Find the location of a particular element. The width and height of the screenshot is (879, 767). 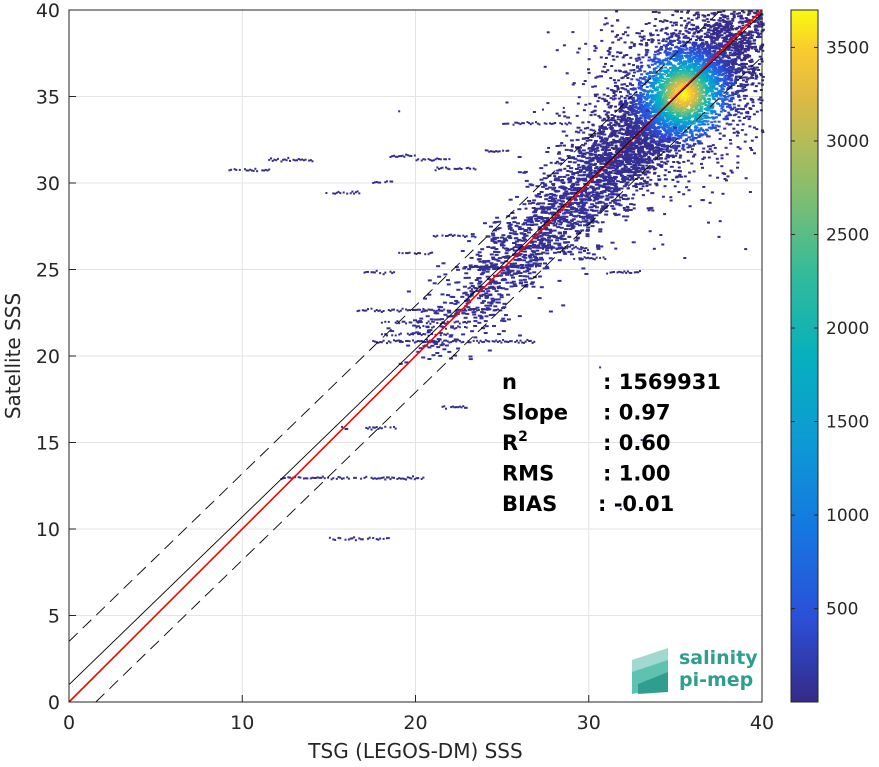

y-tick-label: 40 is located at coordinates (48, 11).